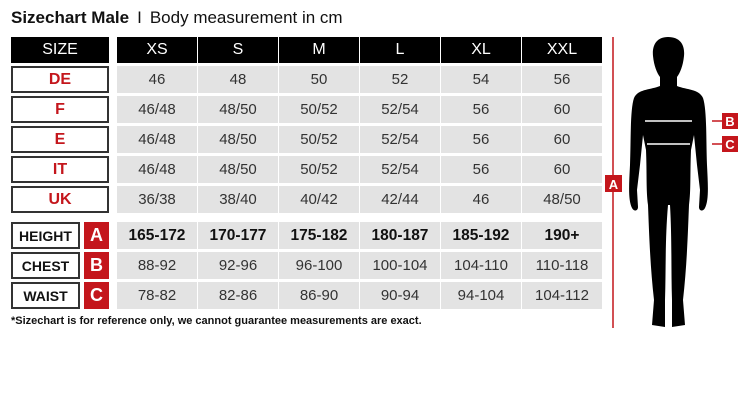 Image resolution: width=750 pixels, height=414 pixels. What do you see at coordinates (238, 79) in the screenshot?
I see `table-cell: 48` at bounding box center [238, 79].